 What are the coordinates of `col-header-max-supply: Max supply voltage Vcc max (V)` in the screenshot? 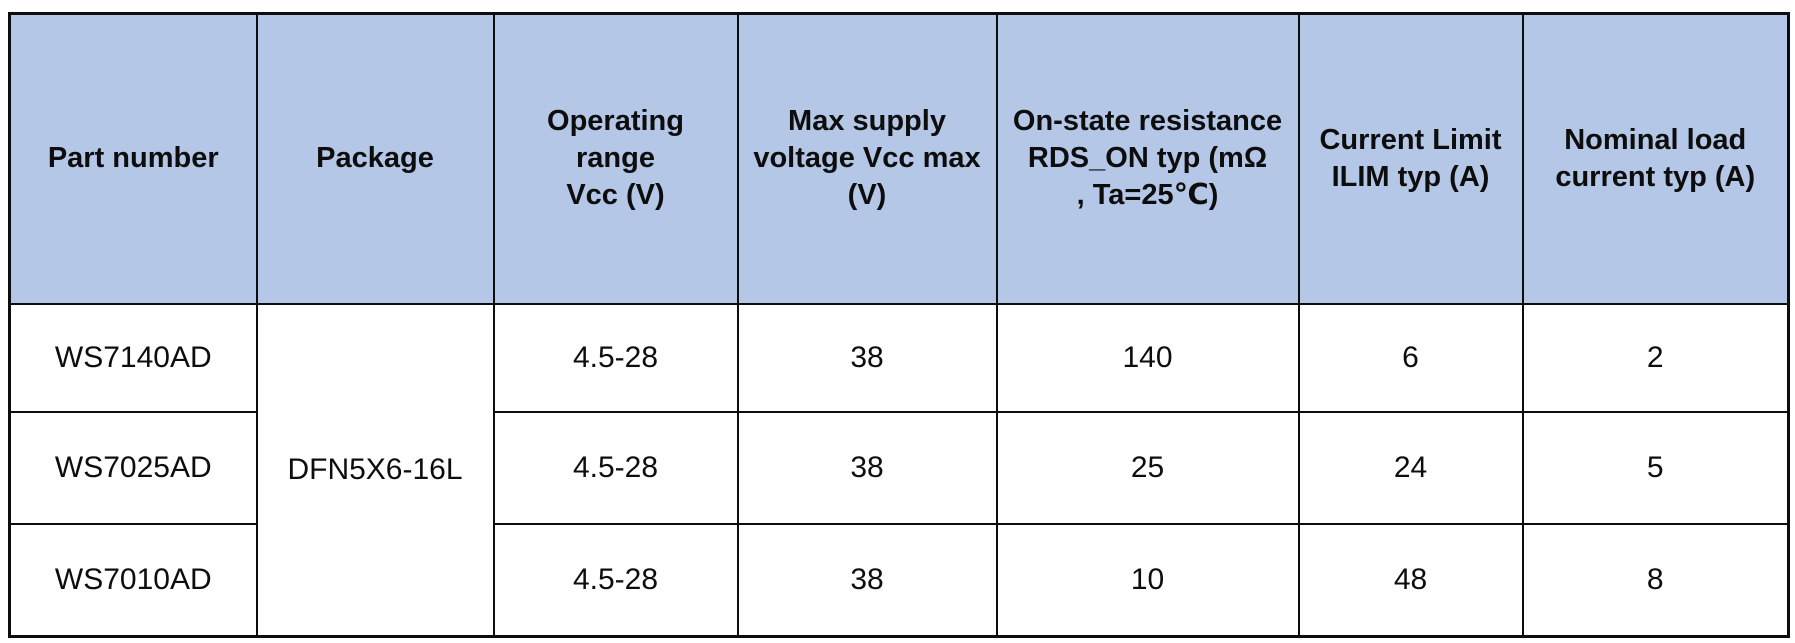 It's located at (867, 158).